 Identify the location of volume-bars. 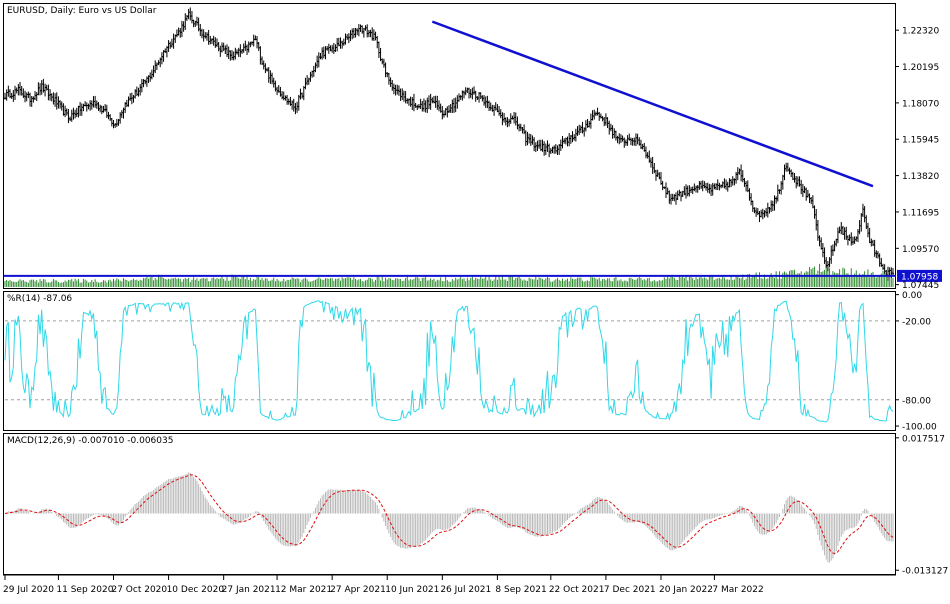
(449, 275).